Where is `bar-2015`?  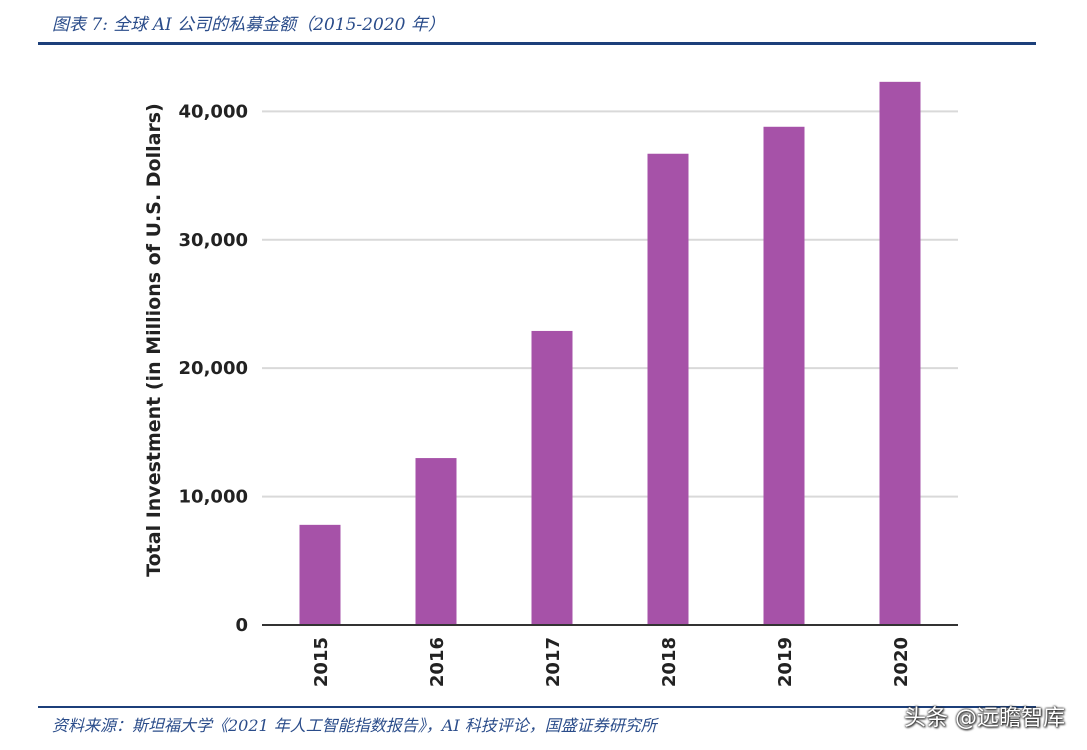
bar-2015 is located at coordinates (320, 574).